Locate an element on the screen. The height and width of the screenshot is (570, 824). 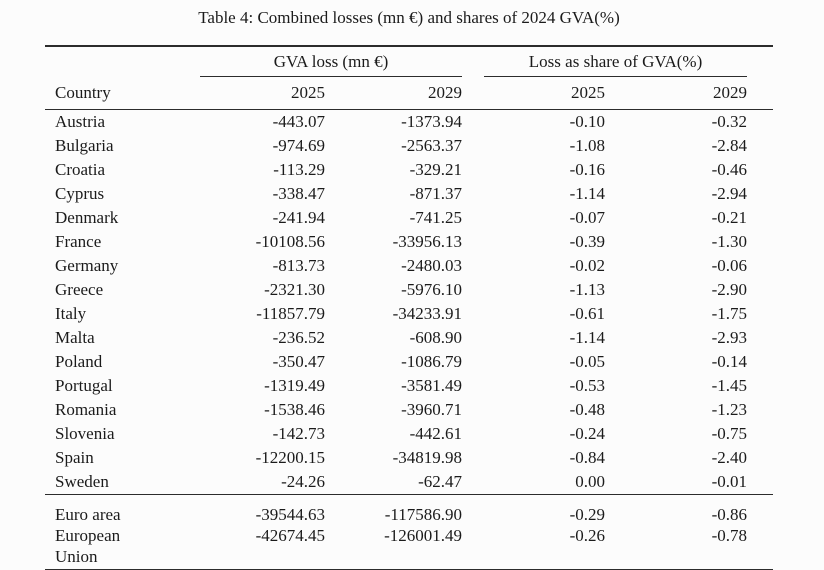
share-2029-cell: -0.46 is located at coordinates (729, 169).